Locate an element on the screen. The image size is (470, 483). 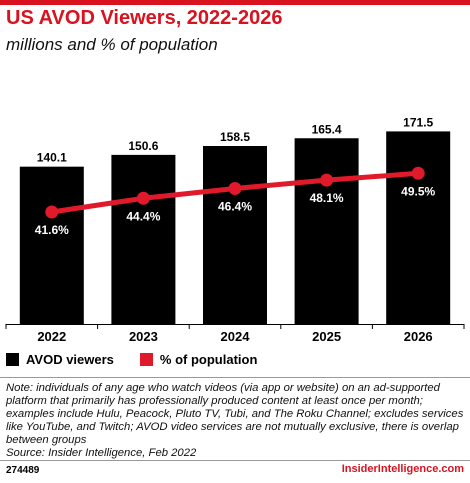
point-percent-2026 is located at coordinates (418, 173).